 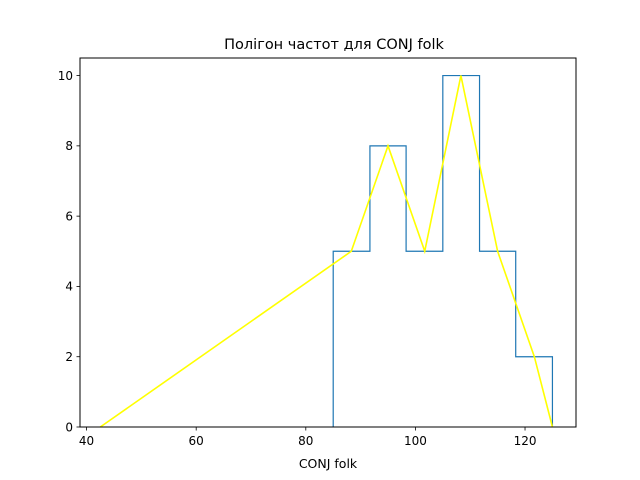 I want to click on y-tick-label: 6, so click(x=69, y=216).